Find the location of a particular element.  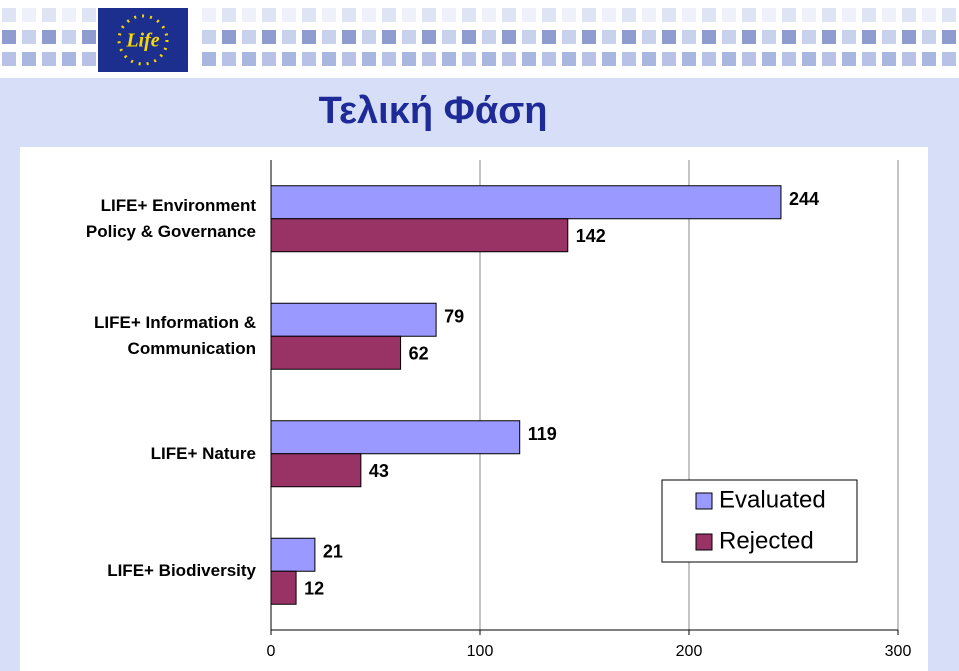

value-label: 119 is located at coordinates (542, 434).